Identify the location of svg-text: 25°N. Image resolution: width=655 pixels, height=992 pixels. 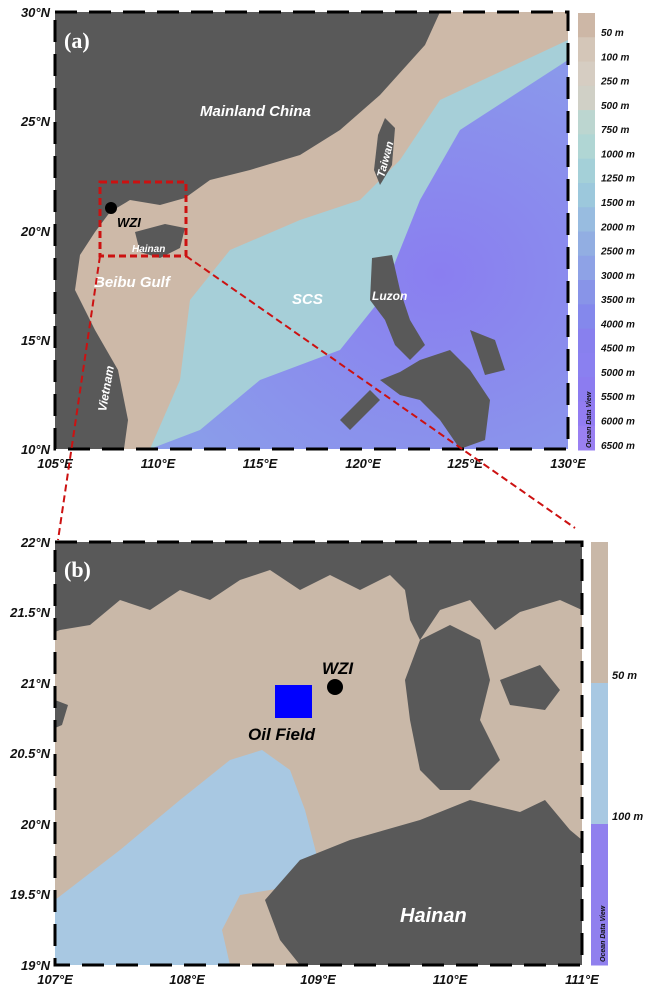
(35, 121).